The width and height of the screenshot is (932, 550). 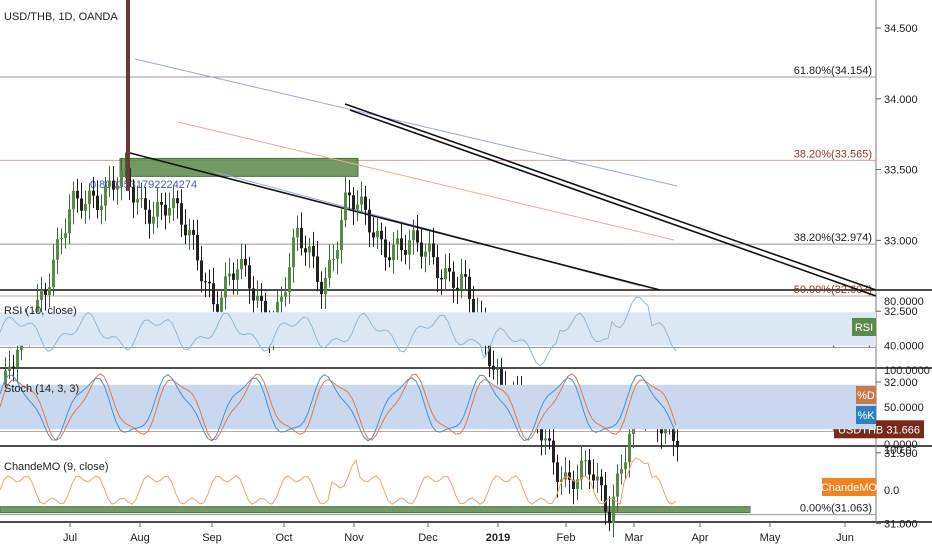 I want to click on spike-candle, so click(x=128, y=95).